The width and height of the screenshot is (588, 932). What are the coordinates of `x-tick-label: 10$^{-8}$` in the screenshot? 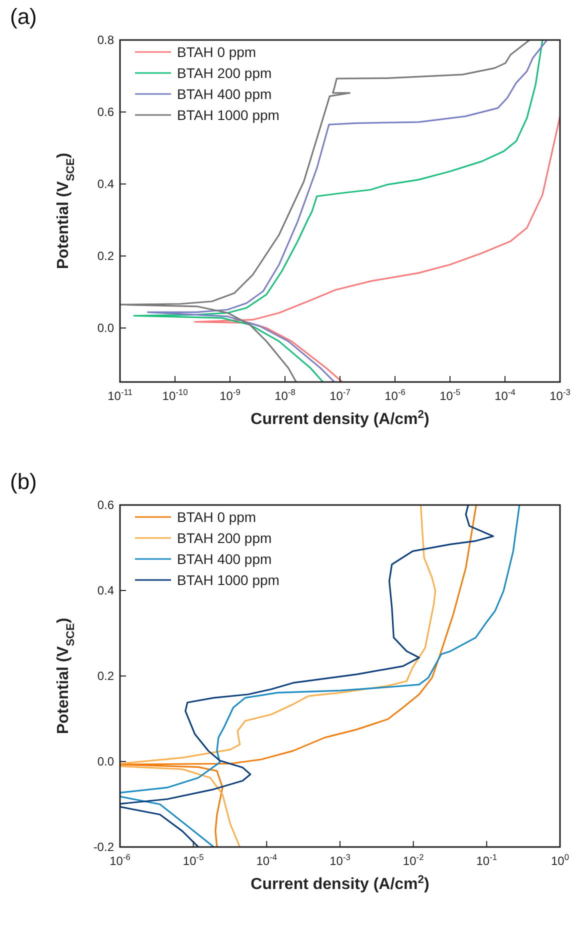 It's located at (285, 395).